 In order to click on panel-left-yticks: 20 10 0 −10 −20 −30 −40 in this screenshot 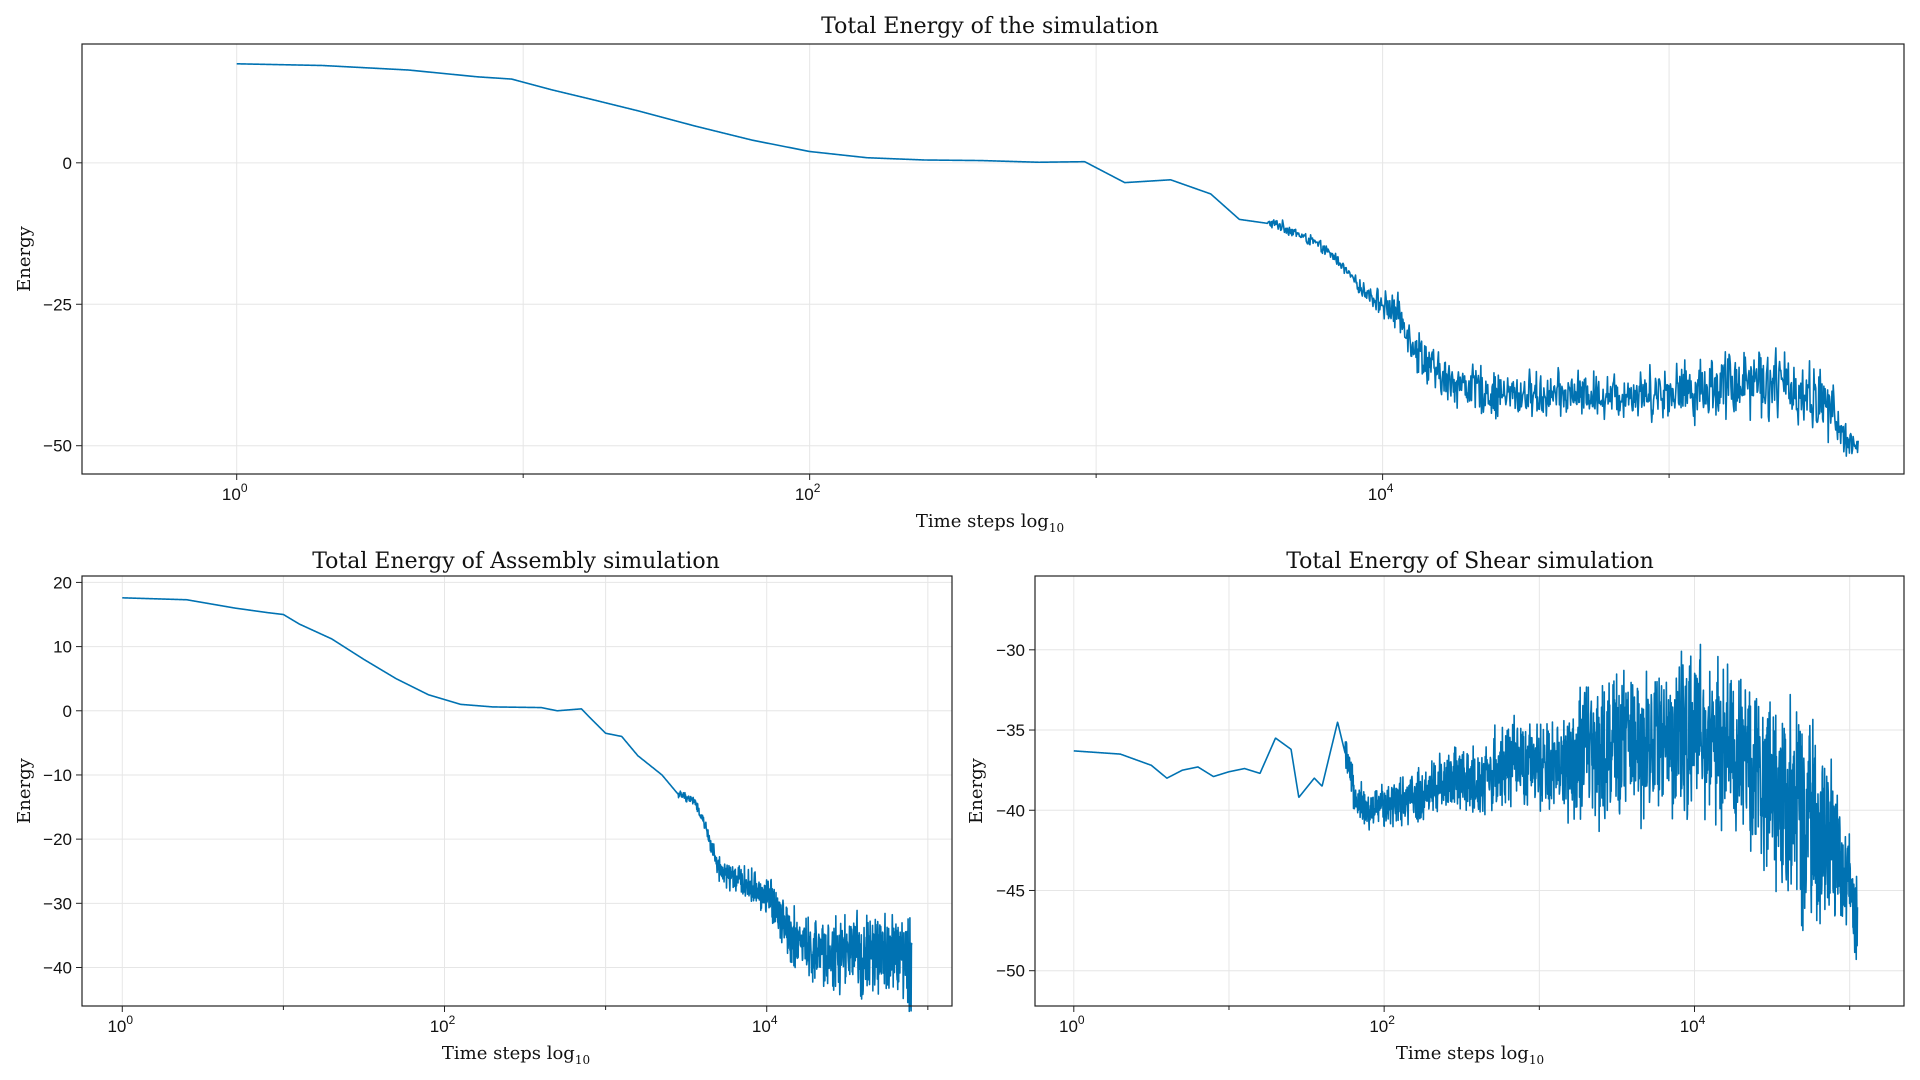, I will do `click(62, 775)`.